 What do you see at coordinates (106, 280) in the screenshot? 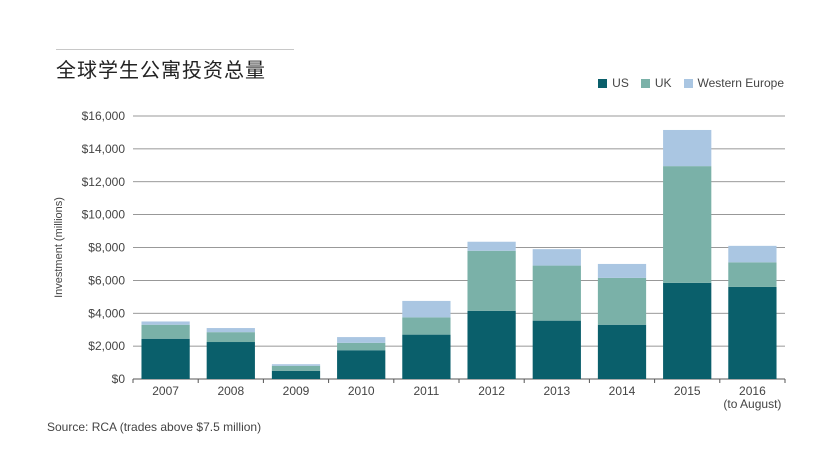
I see `y-tick-label: $6,000` at bounding box center [106, 280].